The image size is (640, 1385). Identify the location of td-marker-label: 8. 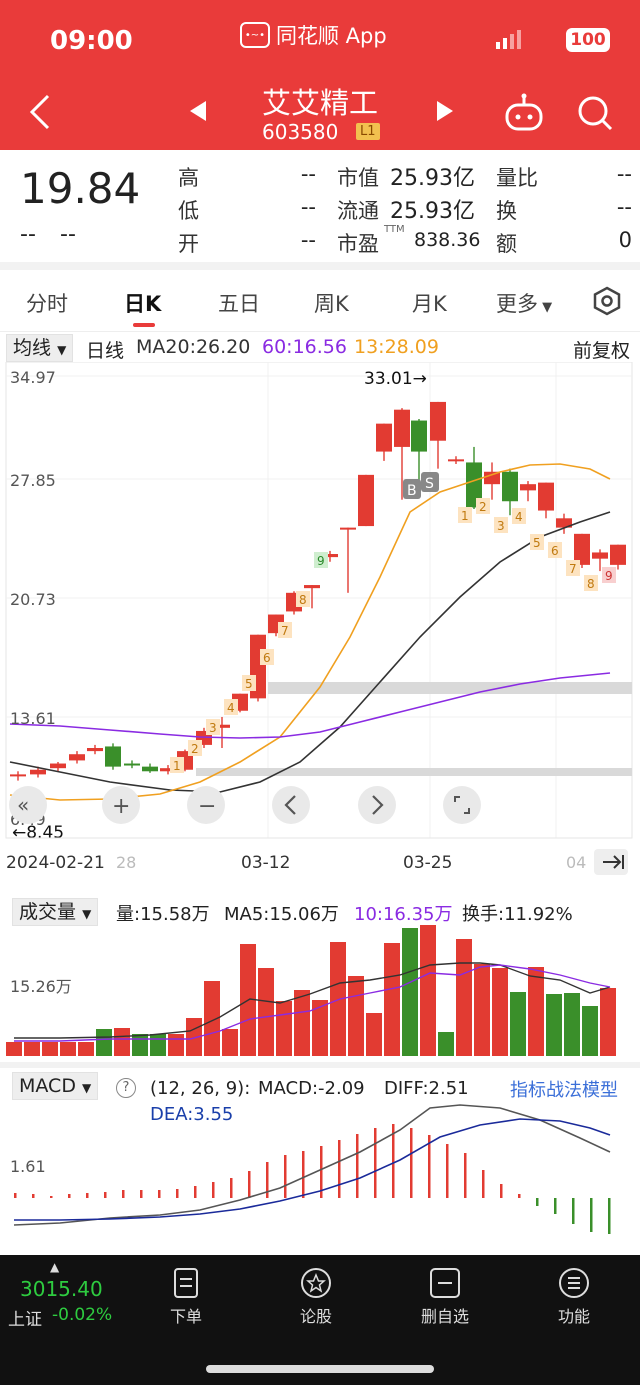
(591, 584).